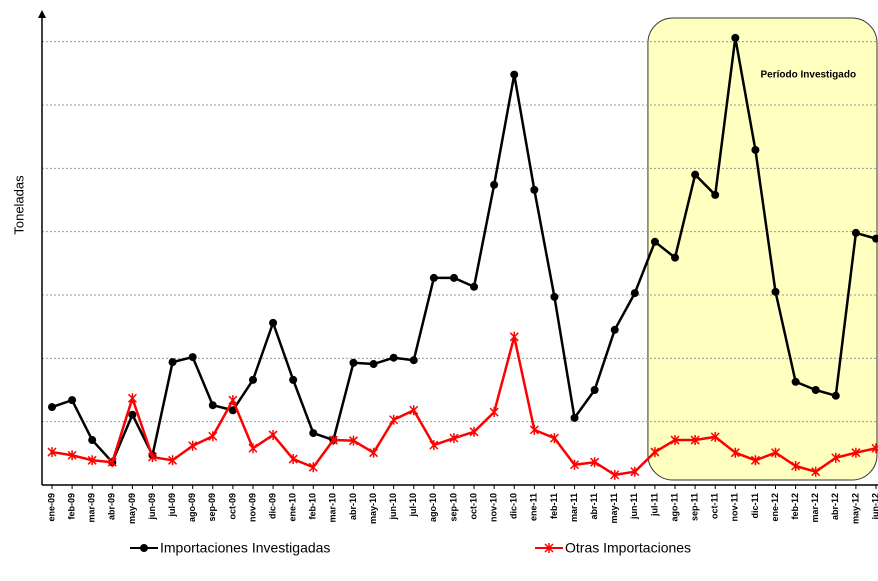 The height and width of the screenshot is (581, 878). Describe the element at coordinates (313, 506) in the screenshot. I see `x-tick-label: feb-10` at that location.